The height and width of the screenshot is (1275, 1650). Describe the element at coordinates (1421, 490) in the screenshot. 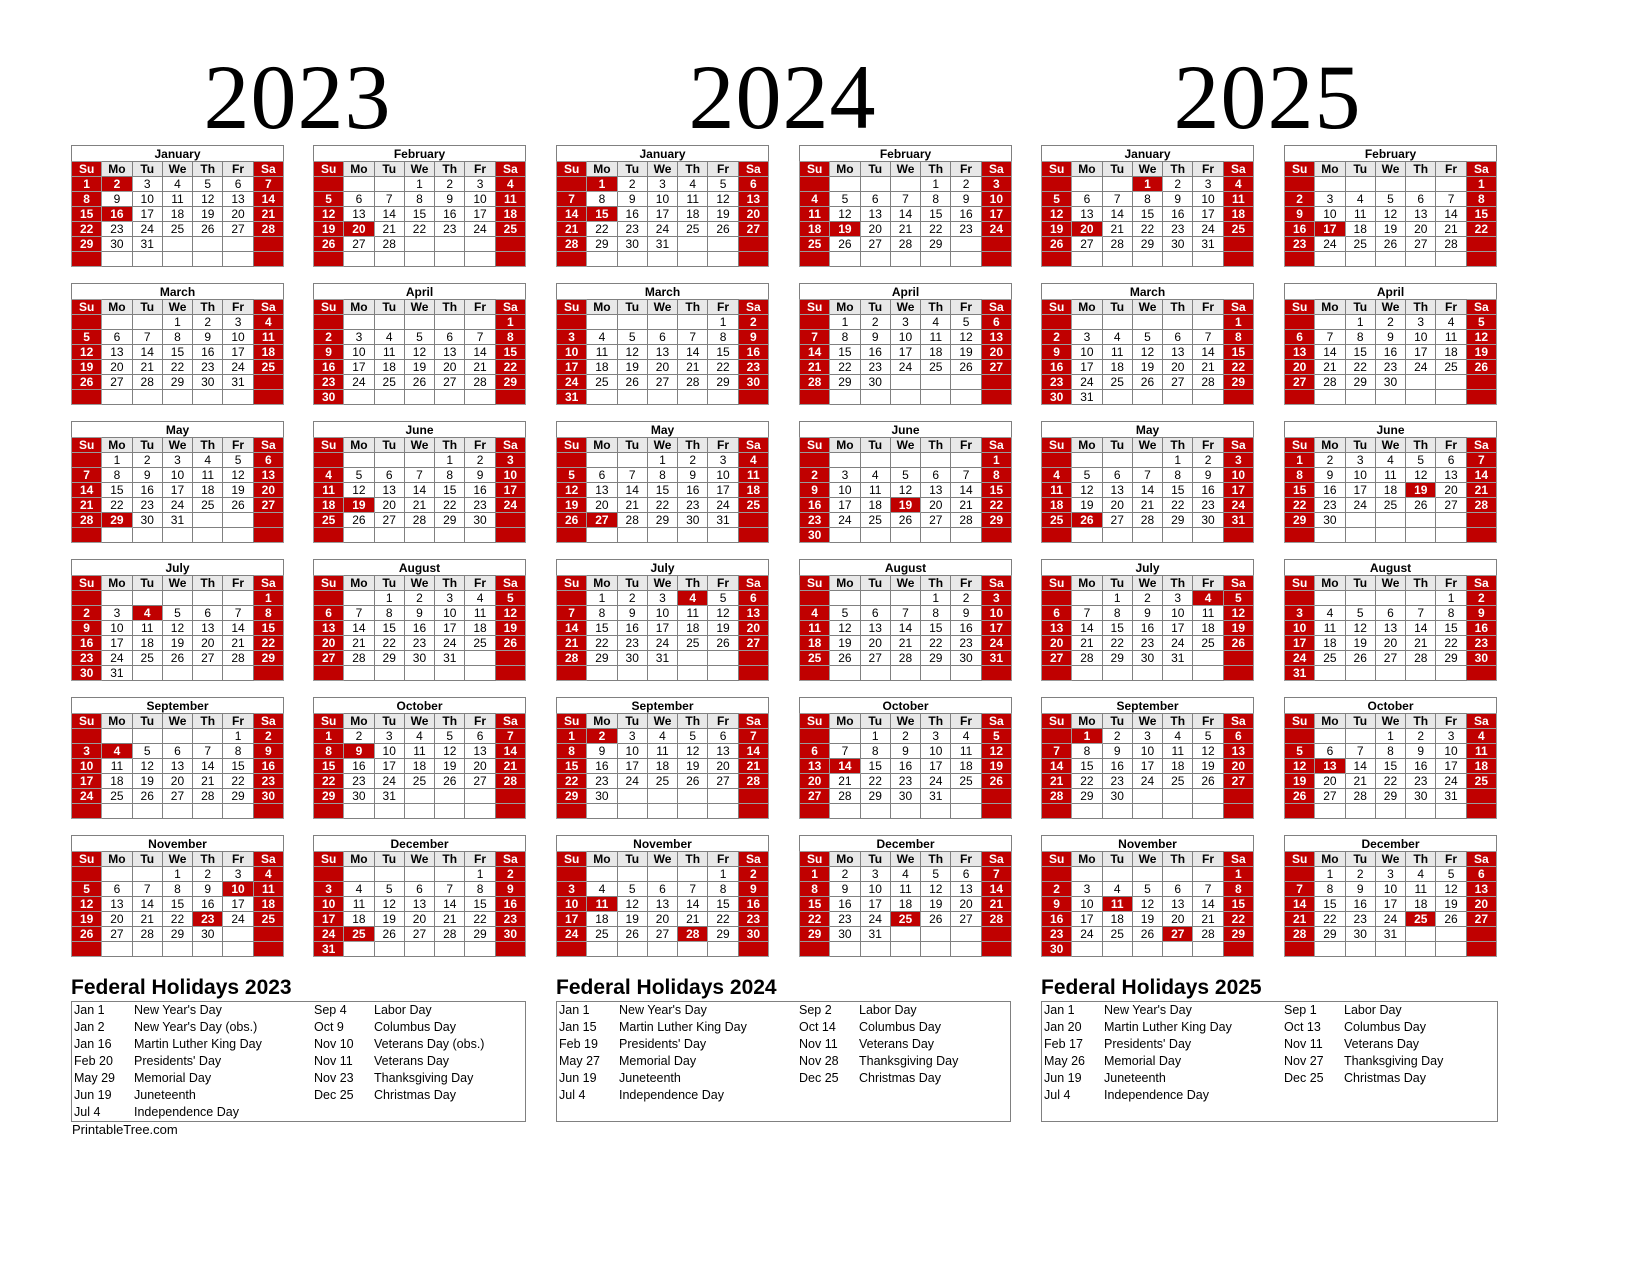

I see `holiday-day-cell: 19` at that location.